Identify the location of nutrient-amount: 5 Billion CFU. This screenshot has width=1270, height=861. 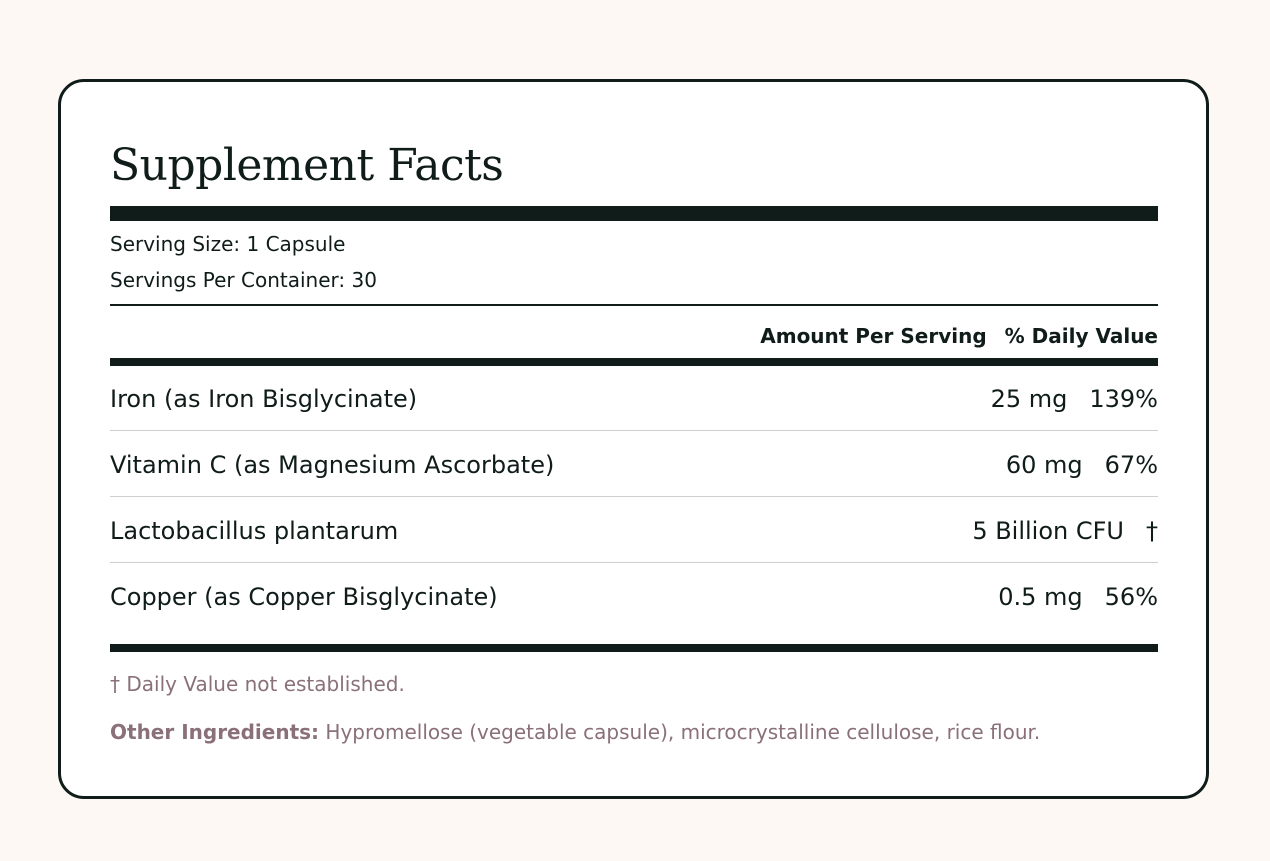
(1048, 531).